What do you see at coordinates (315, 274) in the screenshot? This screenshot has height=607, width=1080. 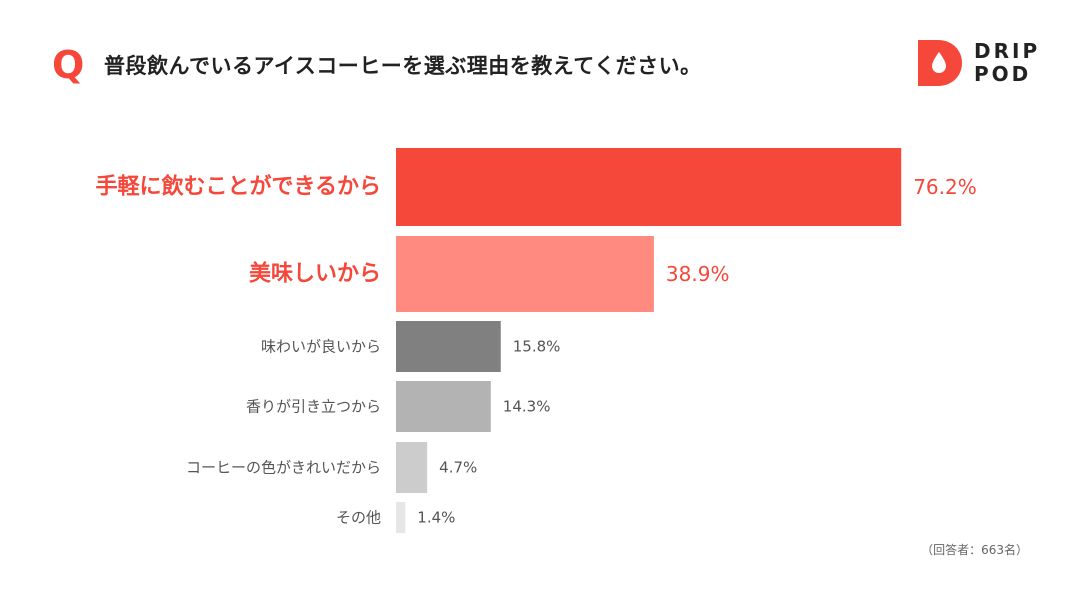 I see `category-label-1: 美味しいから` at bounding box center [315, 274].